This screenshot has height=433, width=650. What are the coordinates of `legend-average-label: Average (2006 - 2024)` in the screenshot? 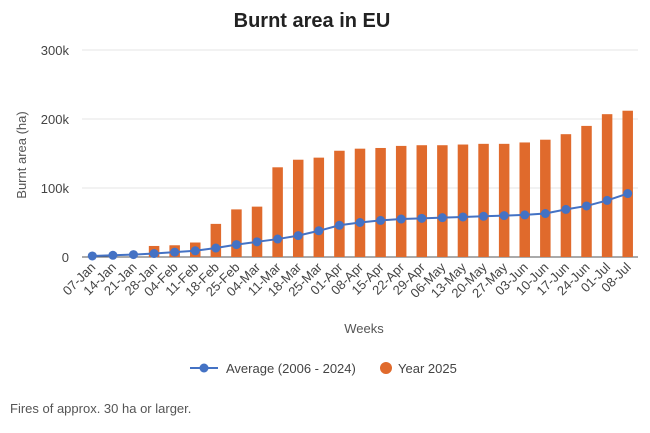 It's located at (291, 368).